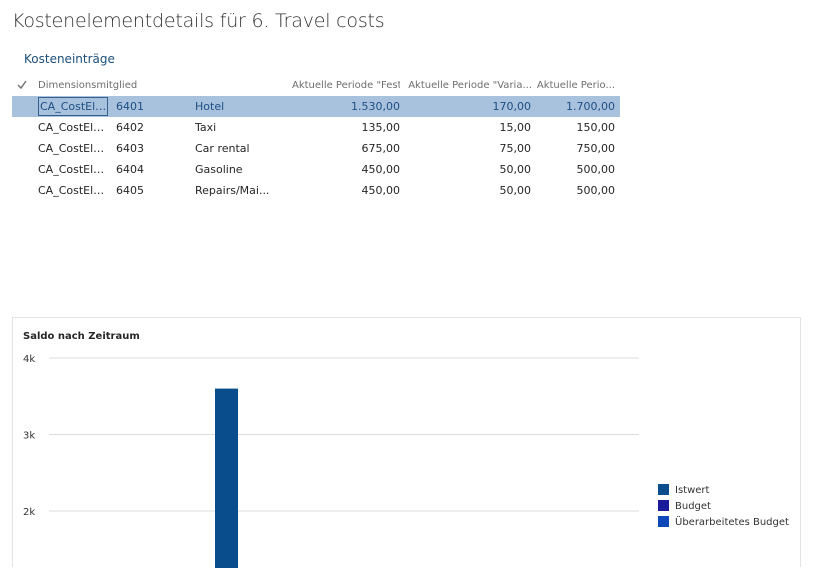 This screenshot has width=819, height=568. Describe the element at coordinates (381, 148) in the screenshot. I see `cell-fixed: 675,00` at that location.